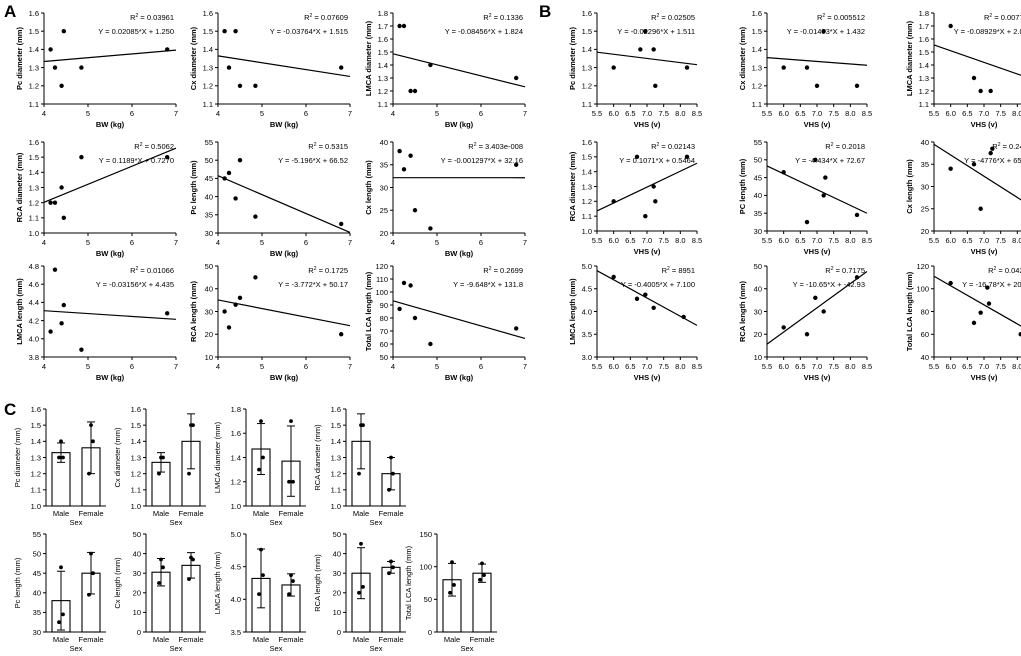 The height and width of the screenshot is (656, 1021). Describe the element at coordinates (826, 31) in the screenshot. I see `regression-equation: Y = -0.01403*X + 1.432` at that location.